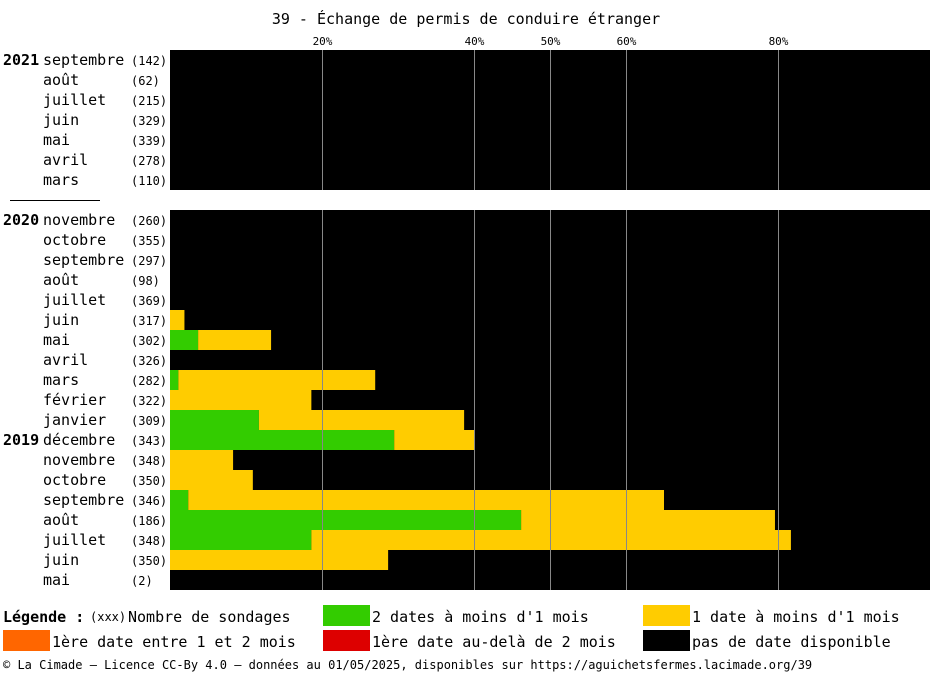 This screenshot has width=930, height=675. I want to click on count-label: (62), so click(145, 81).